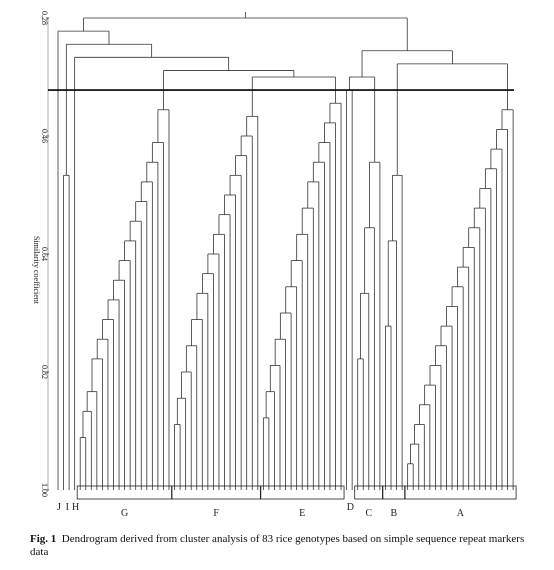 This screenshot has height=570, width=554. Describe the element at coordinates (350, 507) in the screenshot. I see `cluster-label: D` at that location.